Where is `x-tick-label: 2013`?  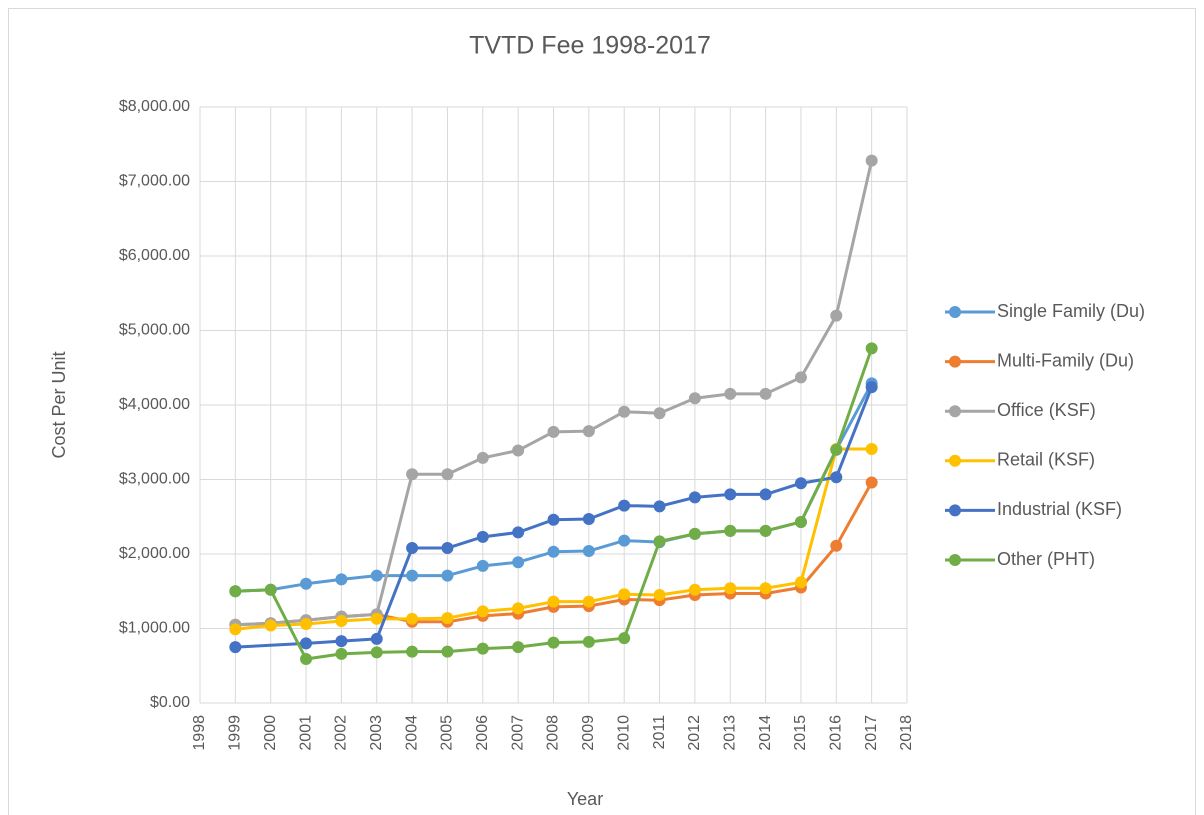 x-tick-label: 2013 is located at coordinates (729, 733).